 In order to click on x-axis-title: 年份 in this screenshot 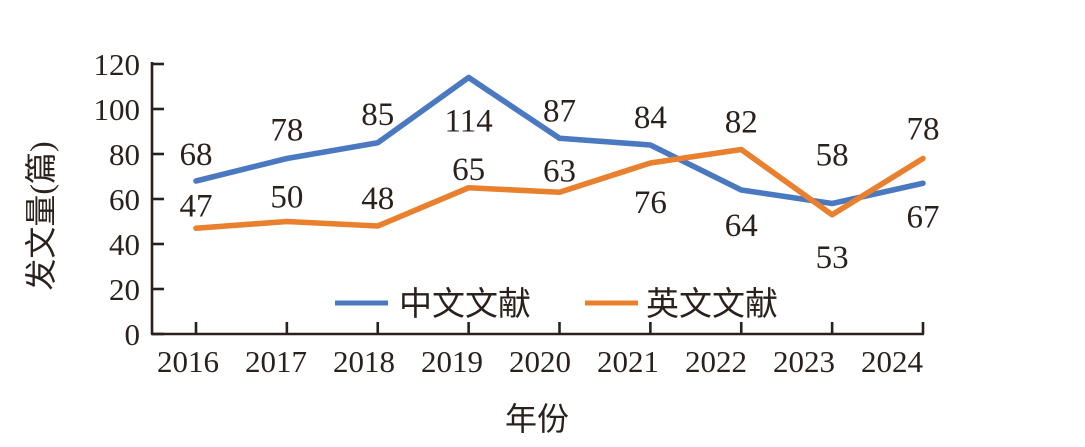, I will do `click(537, 419)`.